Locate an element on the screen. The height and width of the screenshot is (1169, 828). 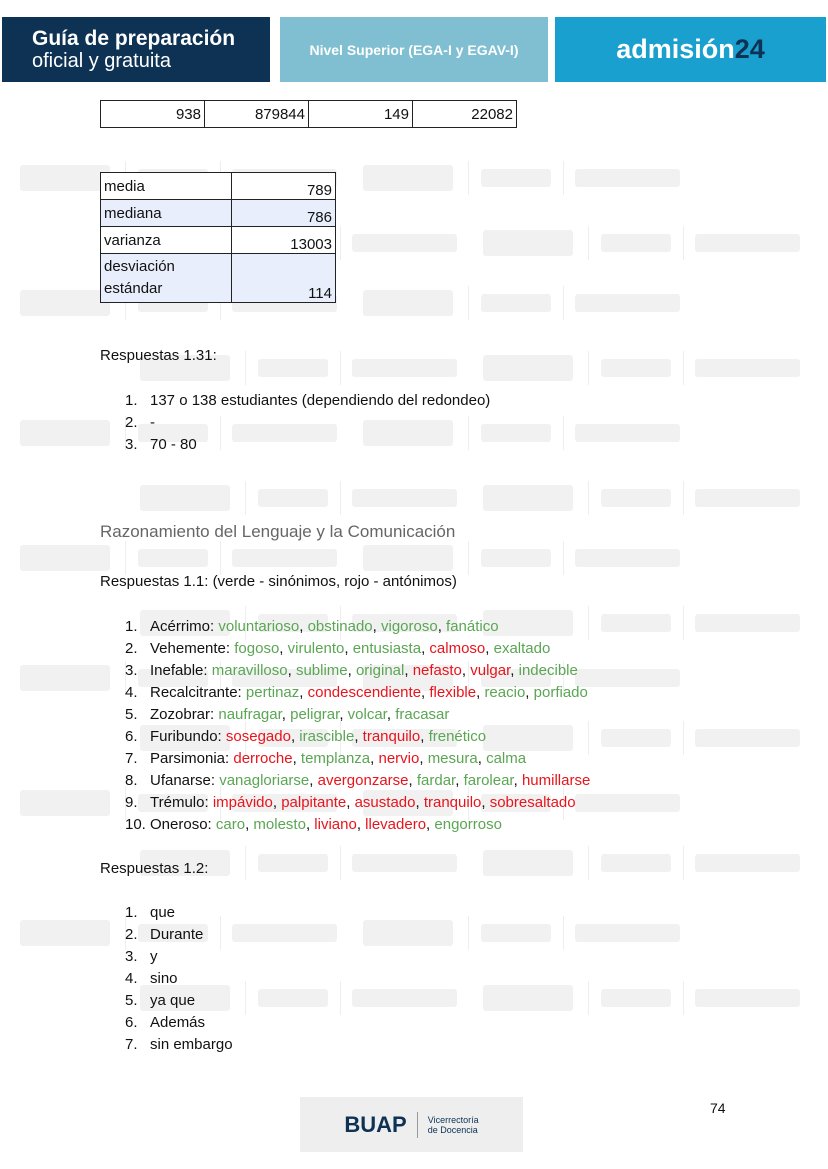
antonym: flexible is located at coordinates (453, 692).